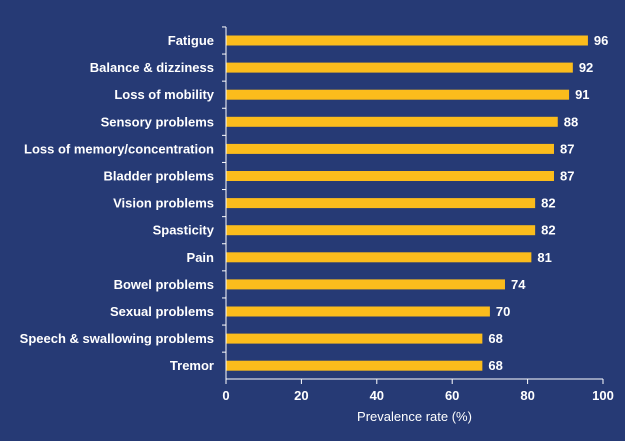  What do you see at coordinates (225, 395) in the screenshot?
I see `x-tick-label: 0` at bounding box center [225, 395].